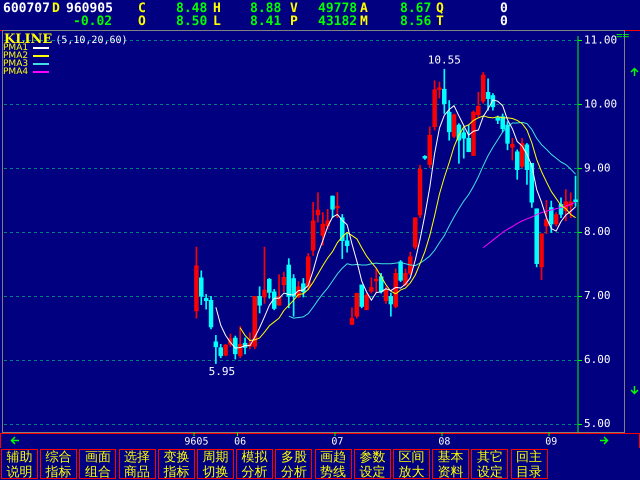  What do you see at coordinates (416, 21) in the screenshot?
I see `text: 8.56` at bounding box center [416, 21].